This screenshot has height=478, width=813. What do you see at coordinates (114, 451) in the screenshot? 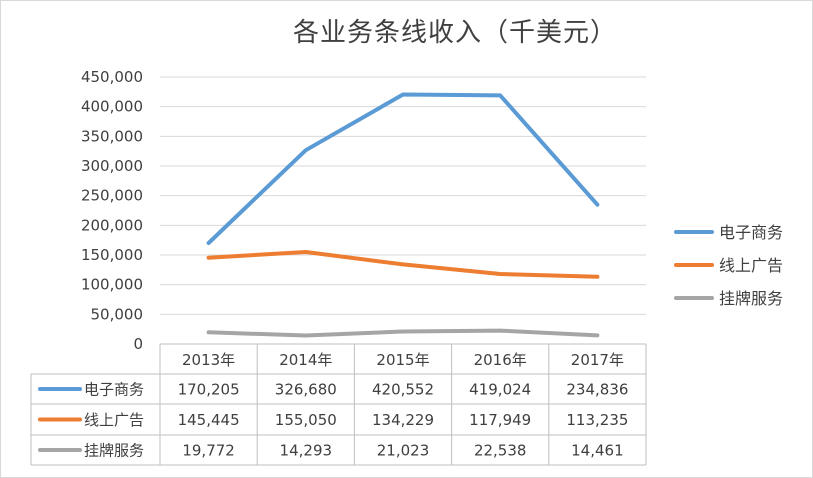
I see `table-row-label: 挂牌服务` at bounding box center [114, 451].